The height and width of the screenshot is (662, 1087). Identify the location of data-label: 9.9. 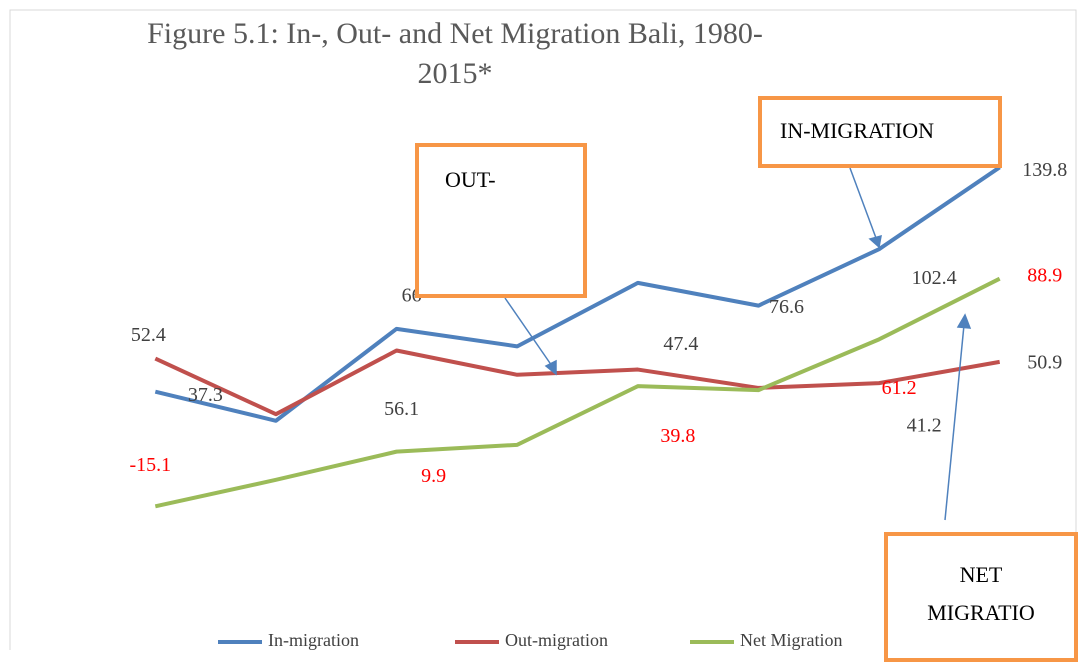
(433, 476).